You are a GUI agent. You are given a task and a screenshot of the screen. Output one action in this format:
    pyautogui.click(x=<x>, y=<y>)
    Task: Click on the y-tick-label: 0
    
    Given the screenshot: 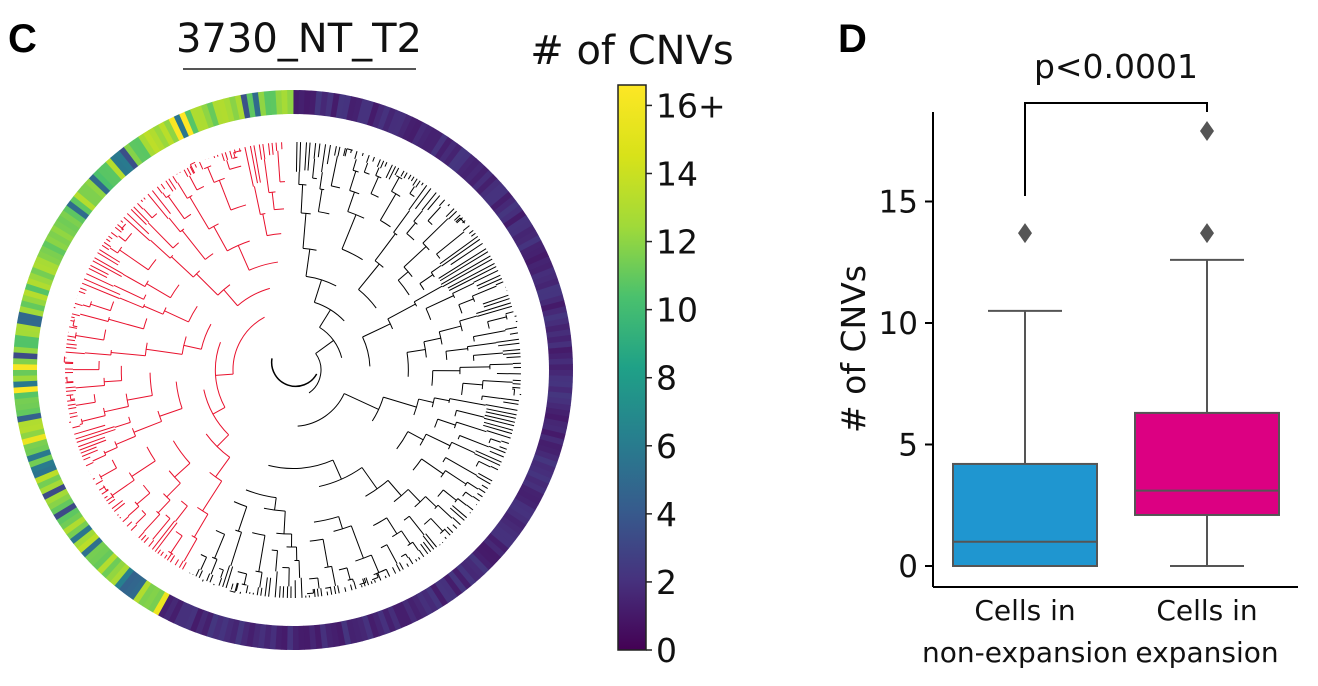 What is the action you would take?
    pyautogui.click(x=908, y=567)
    